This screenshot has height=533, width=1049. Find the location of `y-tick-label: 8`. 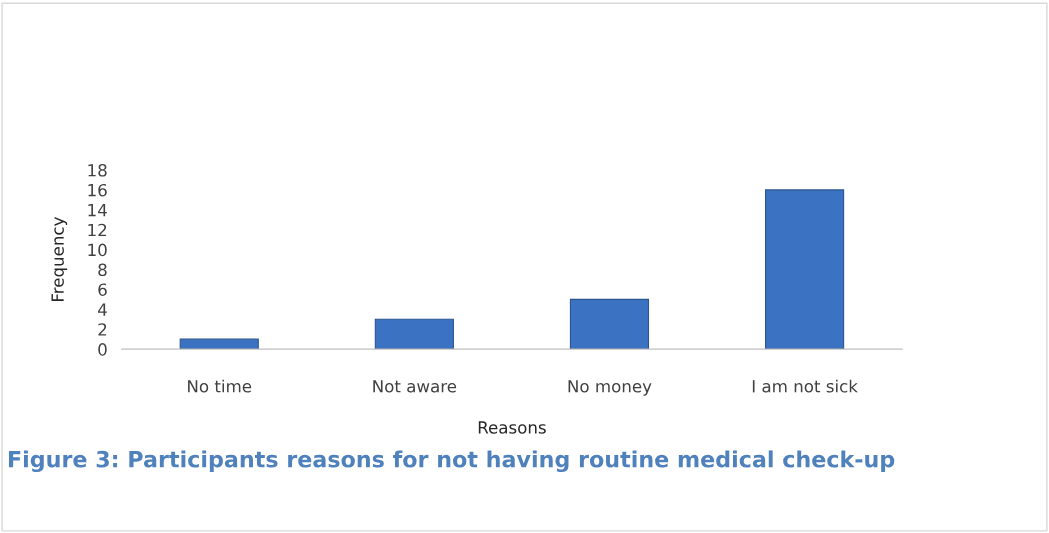

y-tick-label: 8 is located at coordinates (102, 270).